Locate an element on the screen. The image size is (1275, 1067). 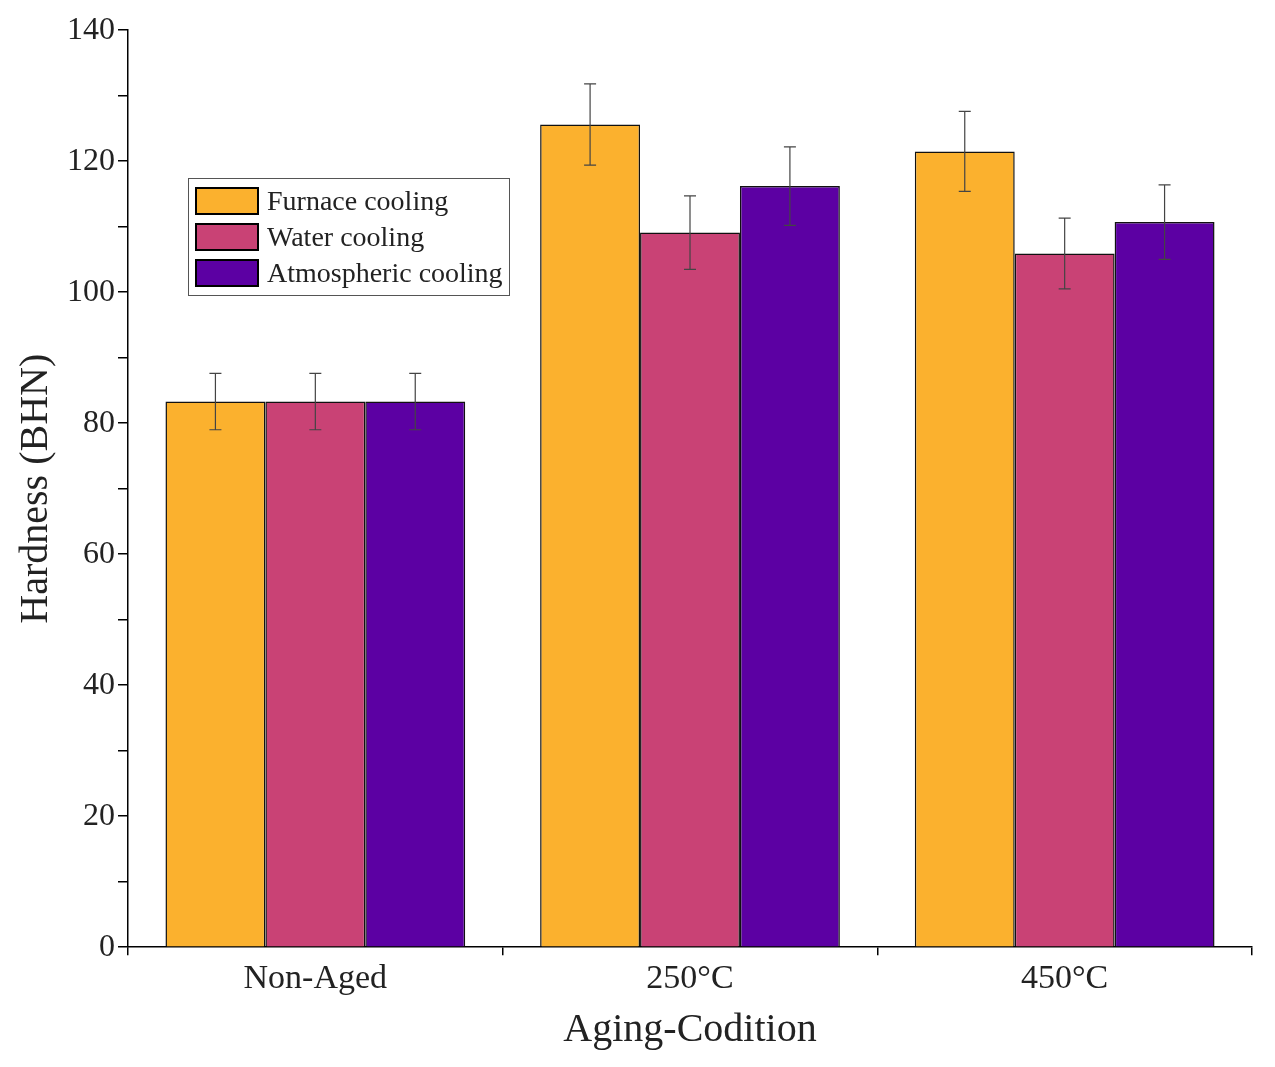
y-tick-label: 80 is located at coordinates (99, 420).